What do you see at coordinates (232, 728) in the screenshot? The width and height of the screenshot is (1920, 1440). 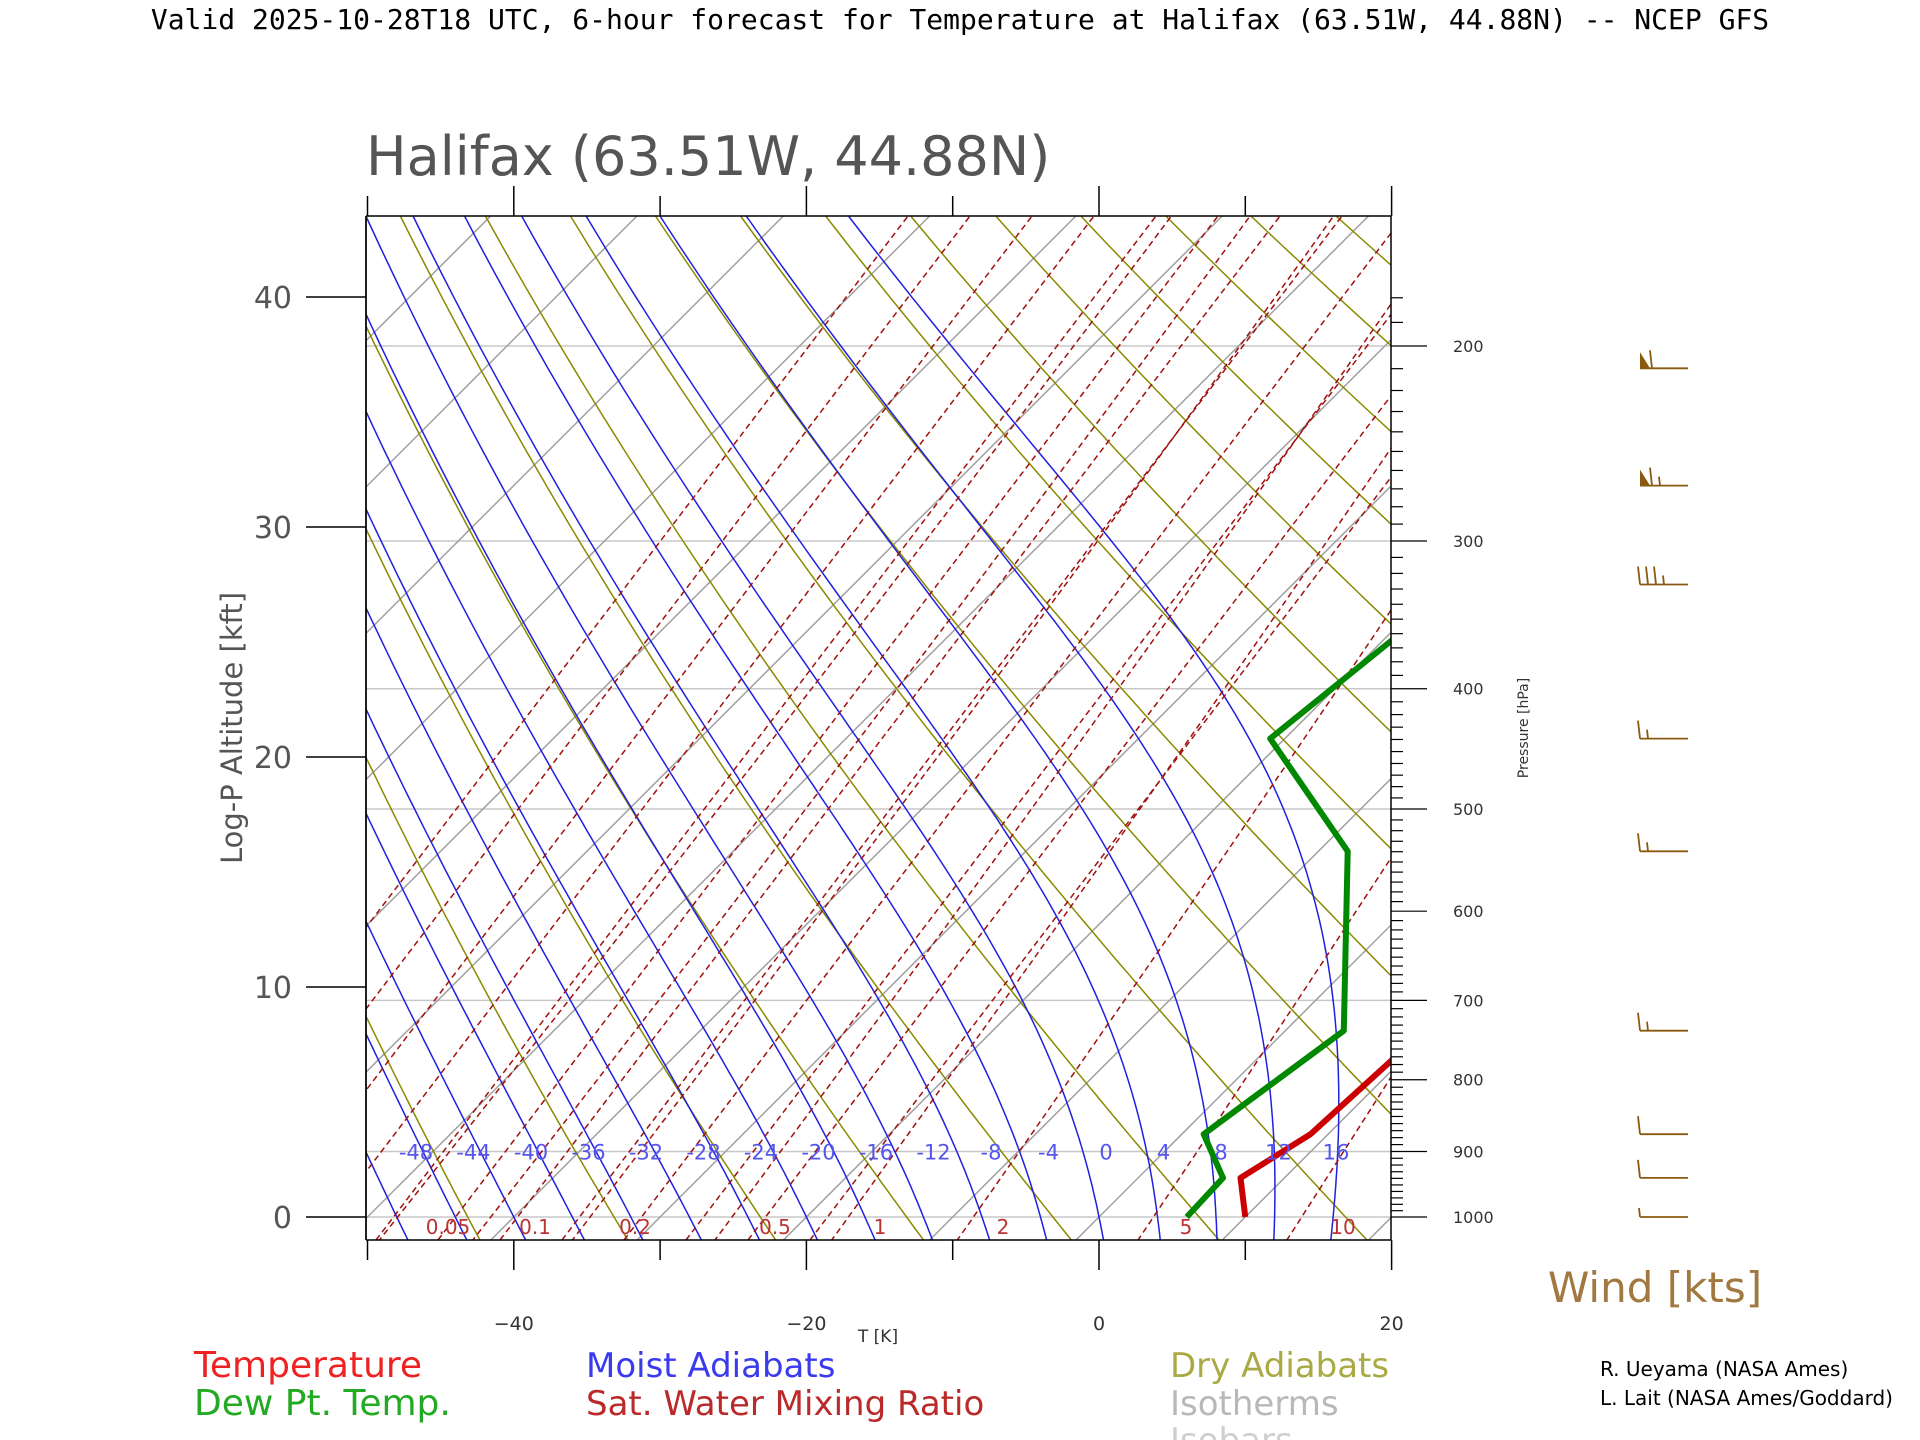 I see `y-axis-label: Log-P Altitude [kft]` at bounding box center [232, 728].